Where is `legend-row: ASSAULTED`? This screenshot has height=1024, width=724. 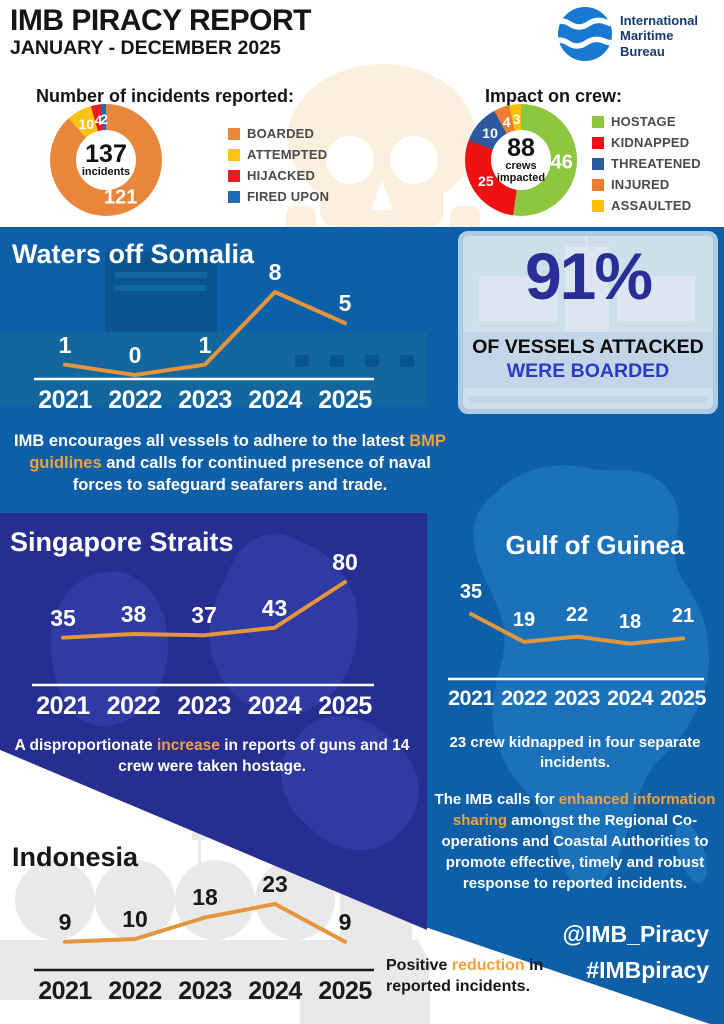 legend-row: ASSAULTED is located at coordinates (646, 205).